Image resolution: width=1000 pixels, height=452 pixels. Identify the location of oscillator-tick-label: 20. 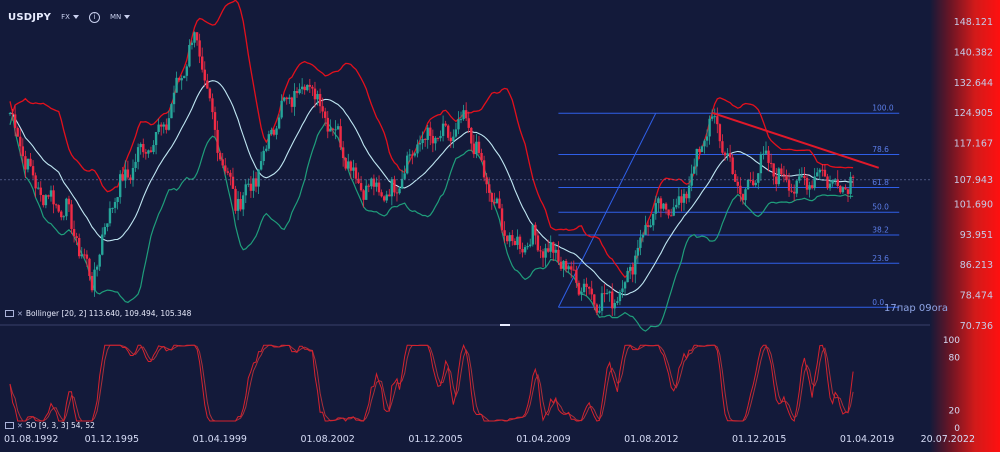
(955, 411).